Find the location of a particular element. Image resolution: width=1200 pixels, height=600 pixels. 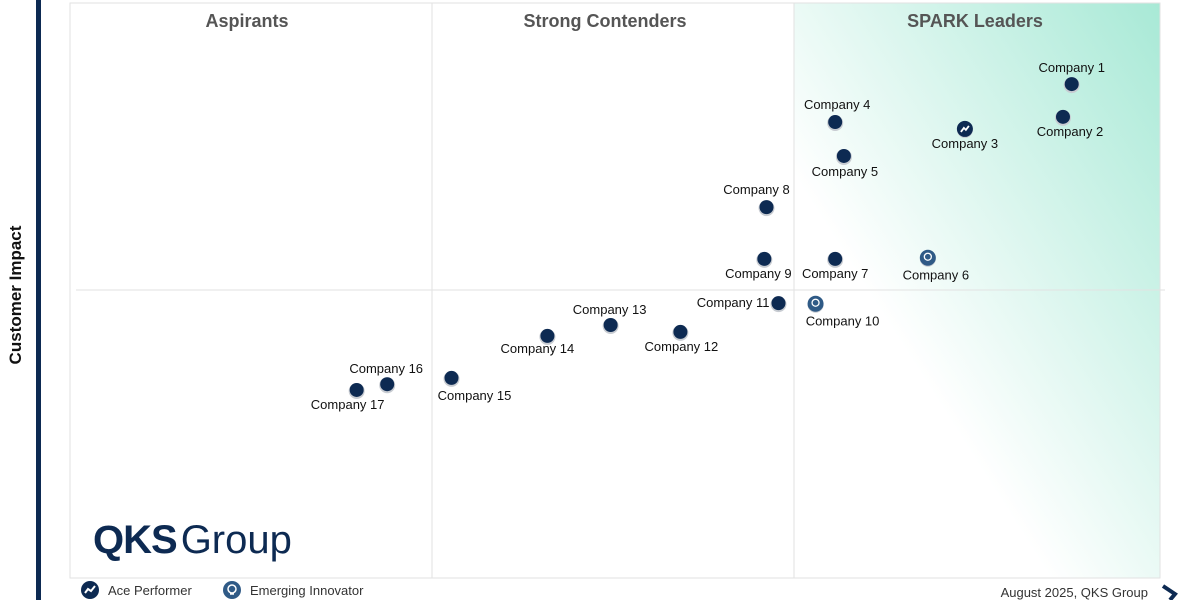

point-label: Company 17 is located at coordinates (348, 404).